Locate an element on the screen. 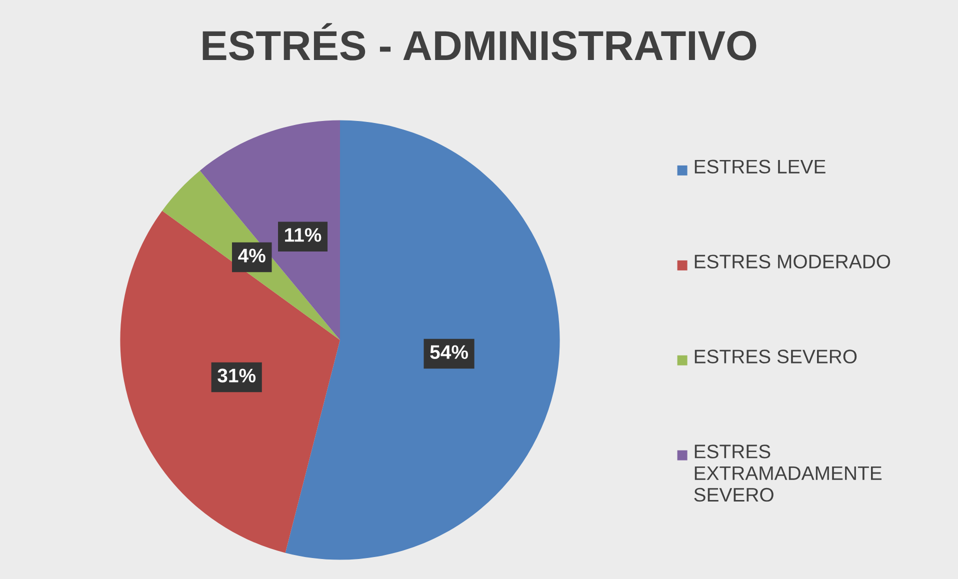  legend-label: ESTRES EXTRAMADAMENTE SEVERO is located at coordinates (788, 473).